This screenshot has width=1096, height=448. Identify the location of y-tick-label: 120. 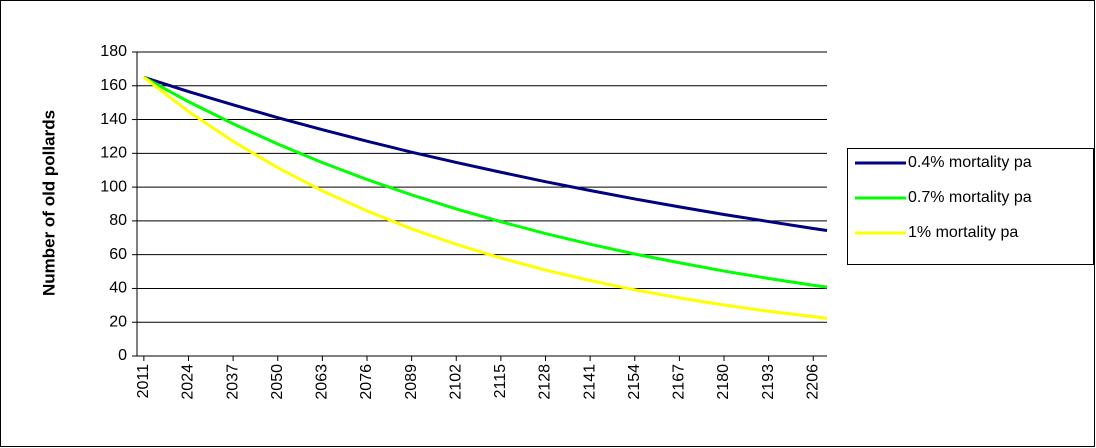
(113, 153).